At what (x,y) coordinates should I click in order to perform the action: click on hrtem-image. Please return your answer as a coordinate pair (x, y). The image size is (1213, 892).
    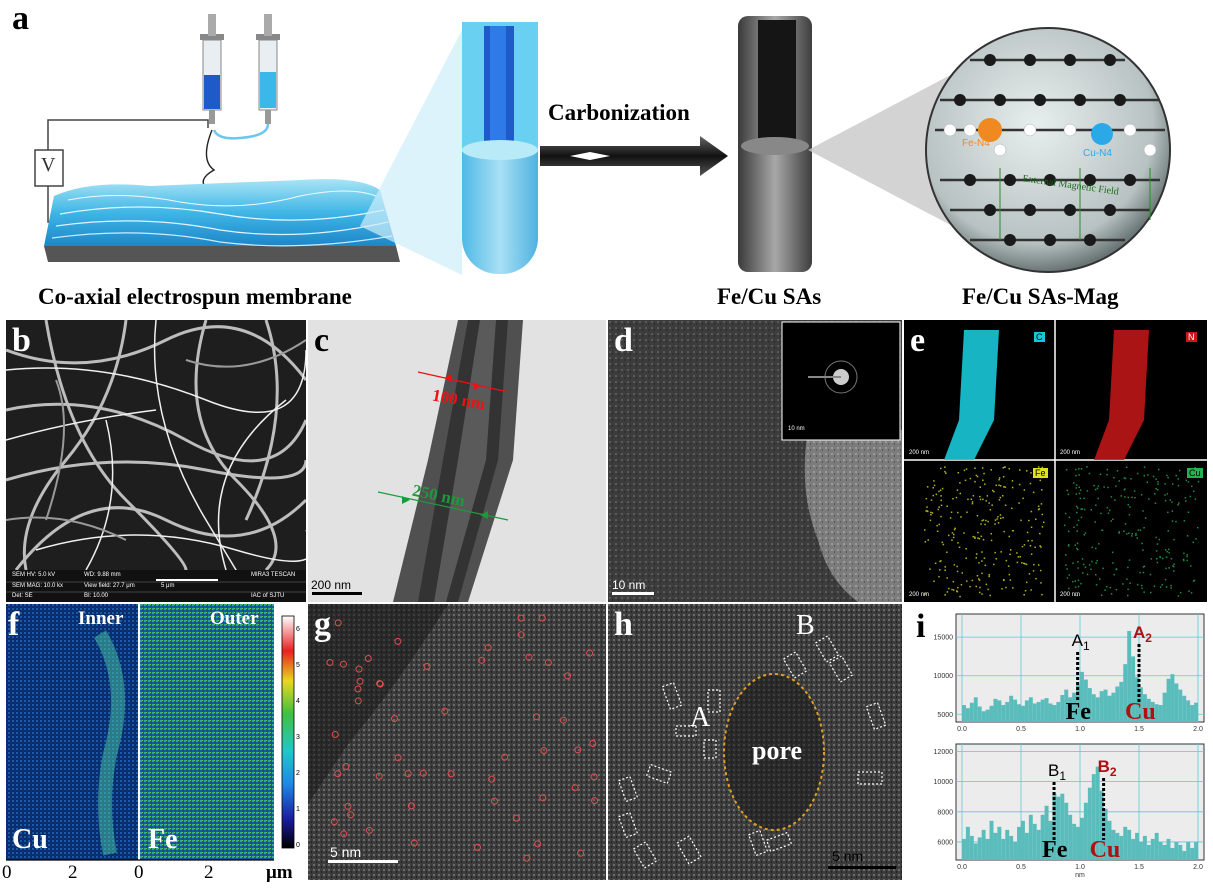
    Looking at the image, I should click on (755, 461).